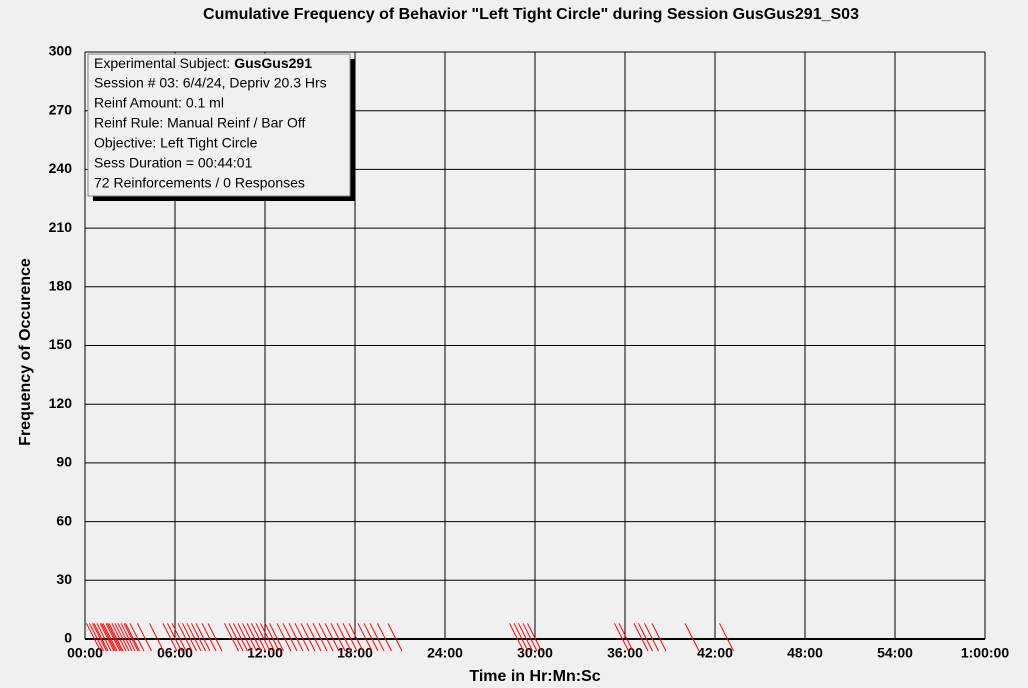 This screenshot has height=688, width=1028. What do you see at coordinates (535, 653) in the screenshot?
I see `x-tick-label: 30:00` at bounding box center [535, 653].